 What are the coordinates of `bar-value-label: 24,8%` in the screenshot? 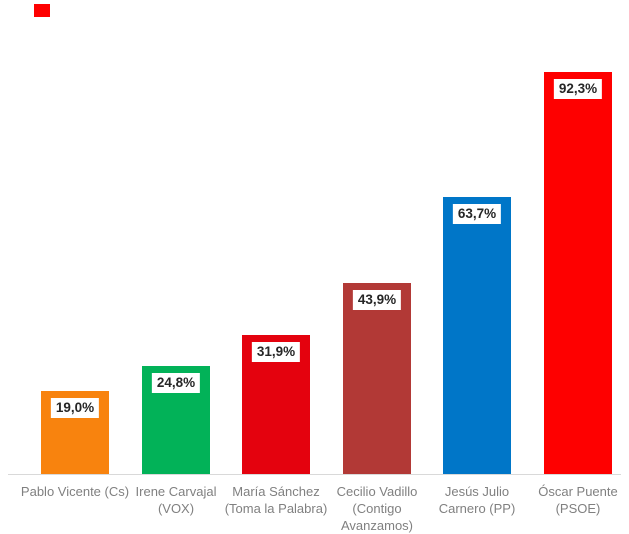 It's located at (176, 383).